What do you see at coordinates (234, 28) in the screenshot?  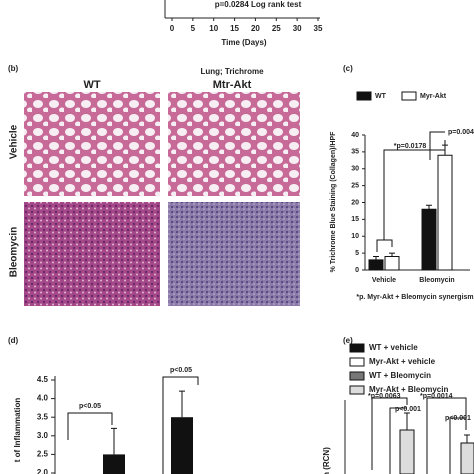 I see `x-tick-label: 15` at bounding box center [234, 28].